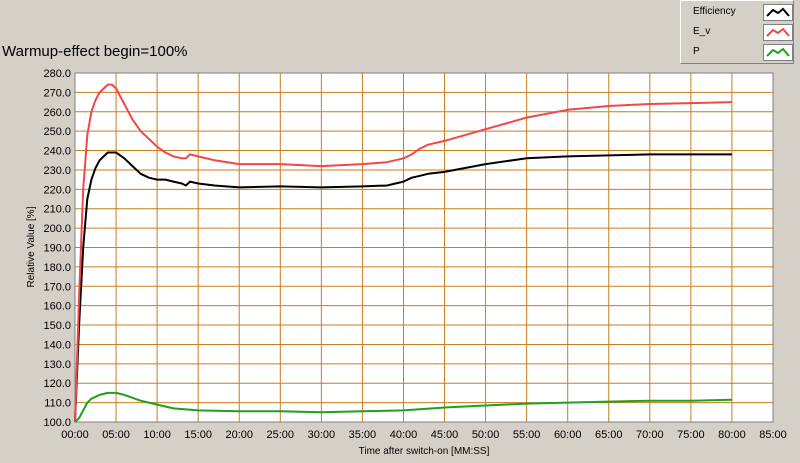  I want to click on series-line-p, so click(403, 407).